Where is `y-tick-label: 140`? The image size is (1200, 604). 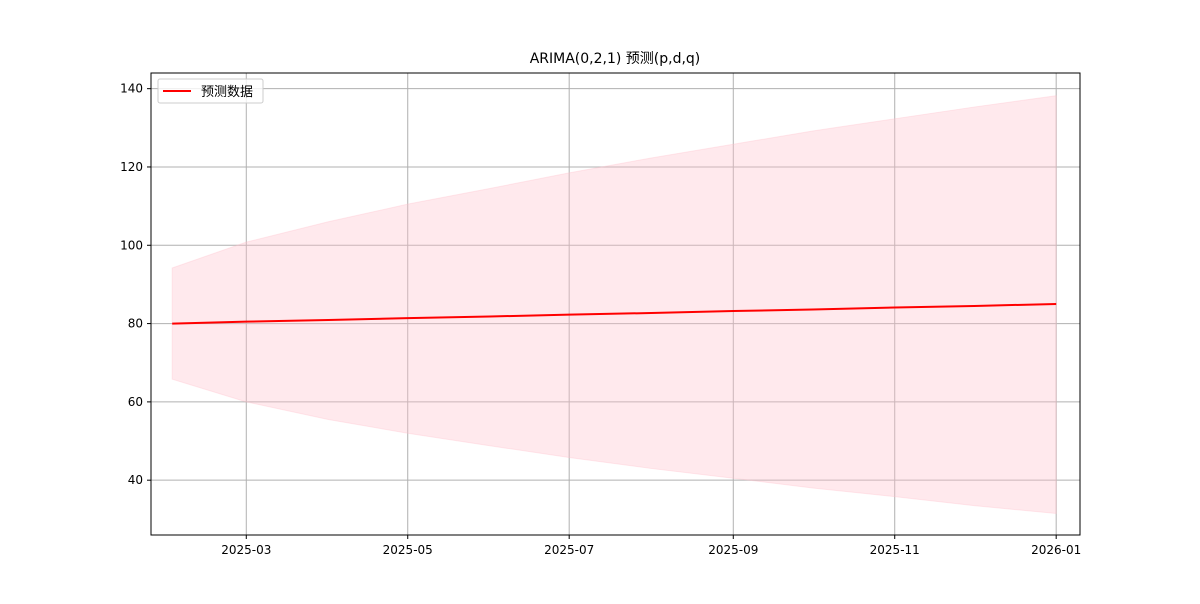
y-tick-label: 140 is located at coordinates (131, 89).